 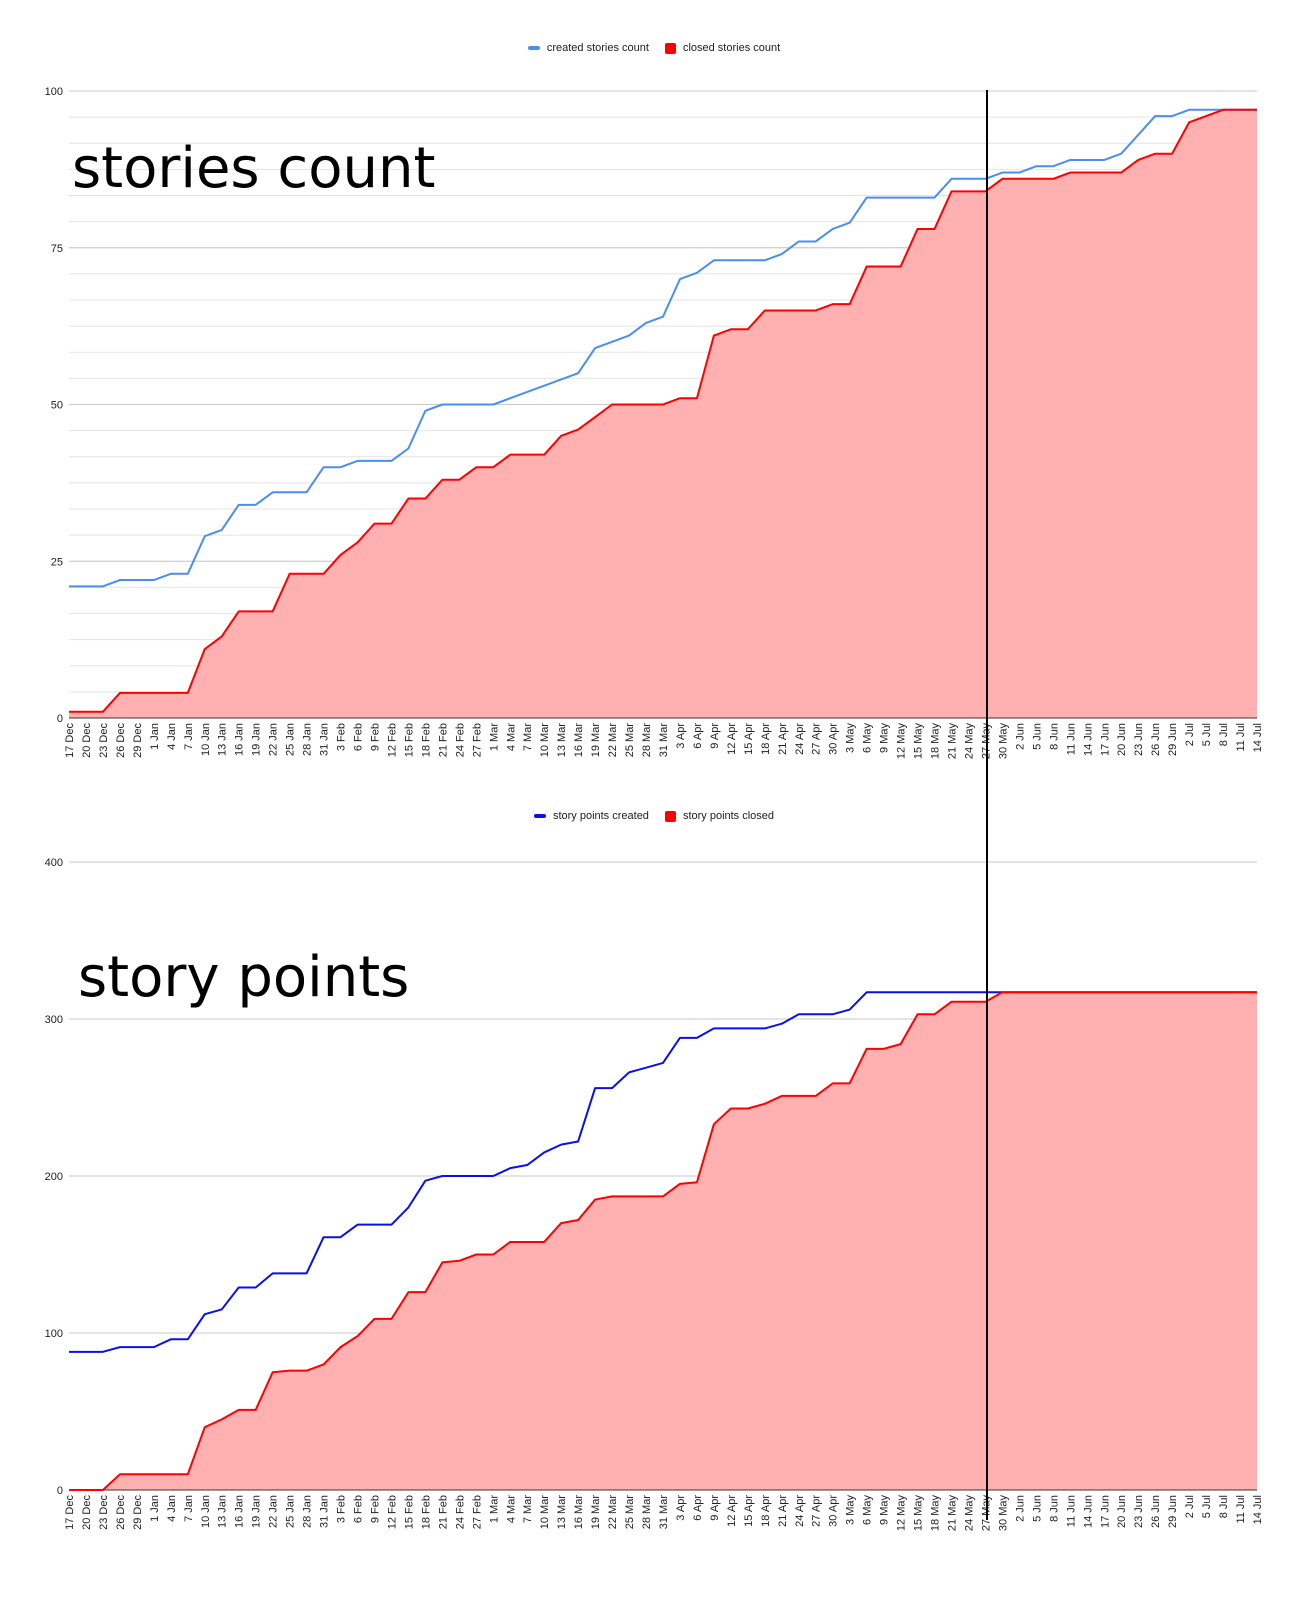 What do you see at coordinates (104, 1512) in the screenshot?
I see `x-tick-label: 23 Dec` at bounding box center [104, 1512].